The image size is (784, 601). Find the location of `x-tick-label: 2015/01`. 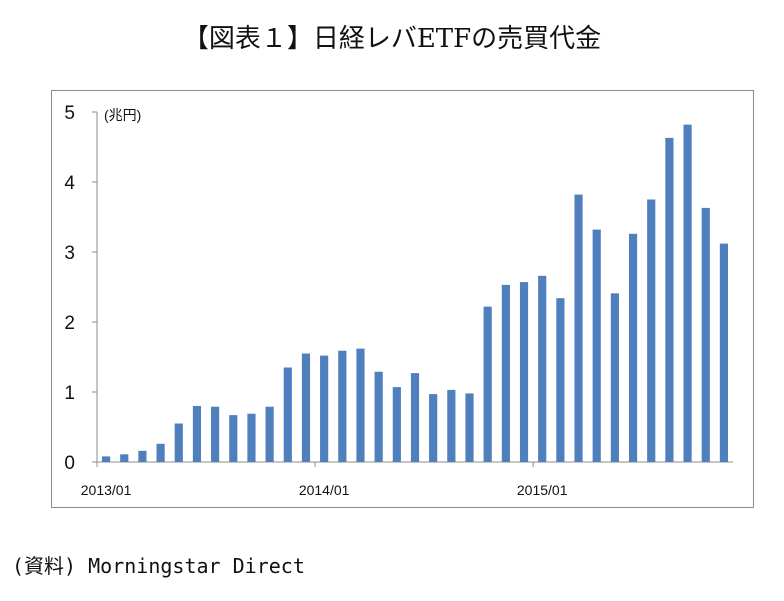

x-tick-label: 2015/01 is located at coordinates (542, 490).